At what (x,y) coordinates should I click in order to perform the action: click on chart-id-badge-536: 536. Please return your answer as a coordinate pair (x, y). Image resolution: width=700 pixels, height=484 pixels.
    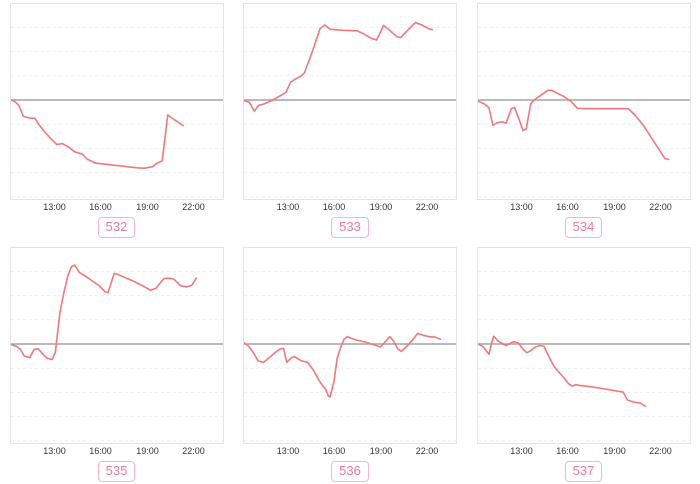
    Looking at the image, I should click on (350, 471).